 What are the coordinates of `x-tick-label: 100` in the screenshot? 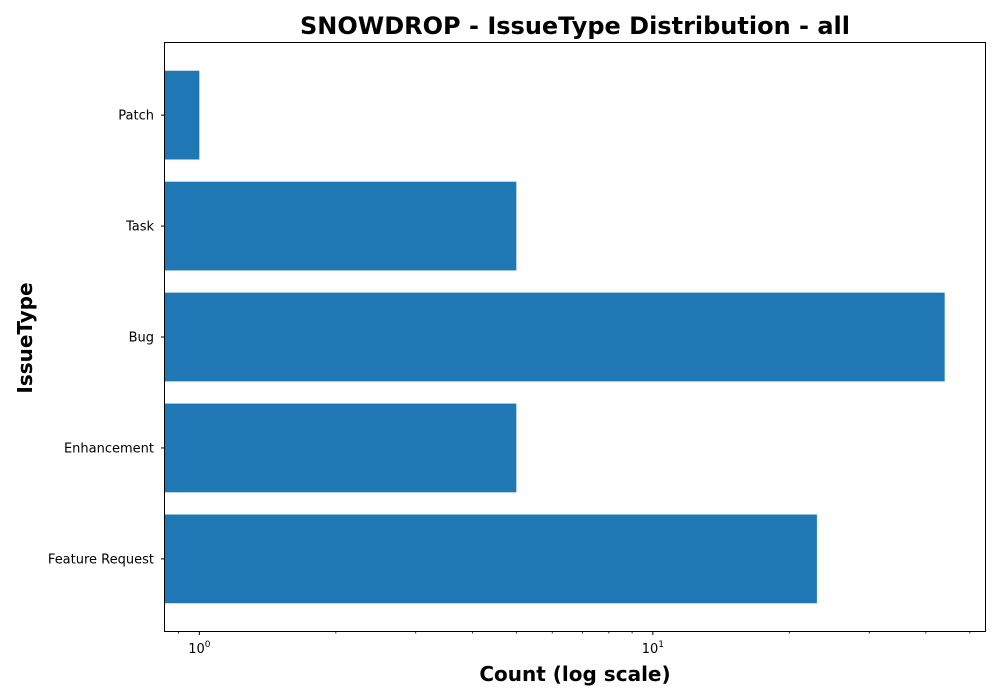 It's located at (199, 648).